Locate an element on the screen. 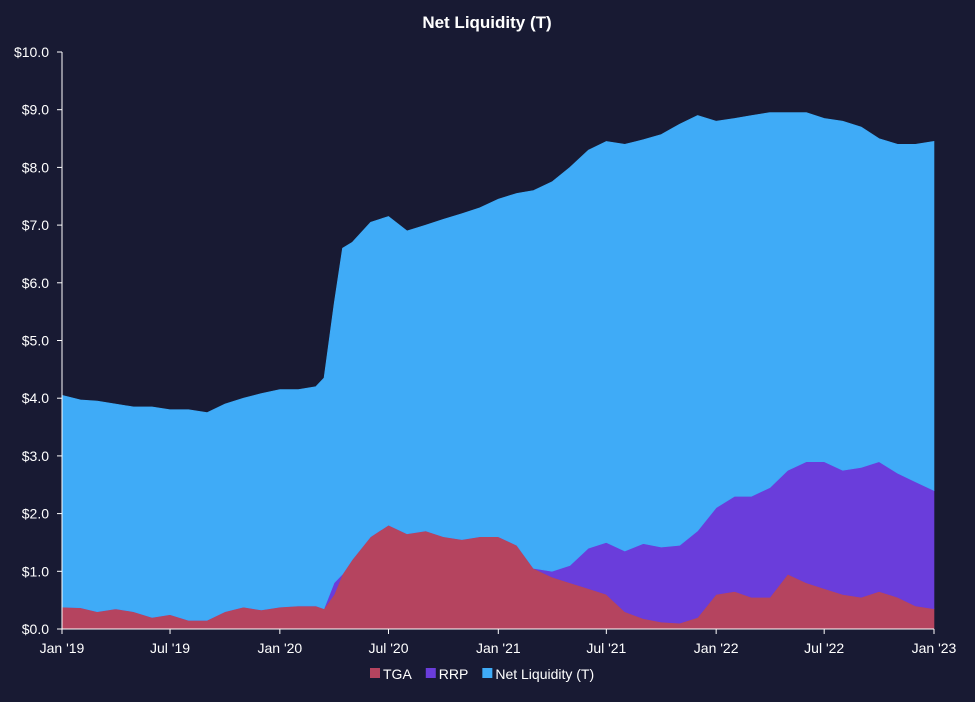 This screenshot has width=975, height=702. legend: TGA RRP Net Liquidity (T) is located at coordinates (482, 674).